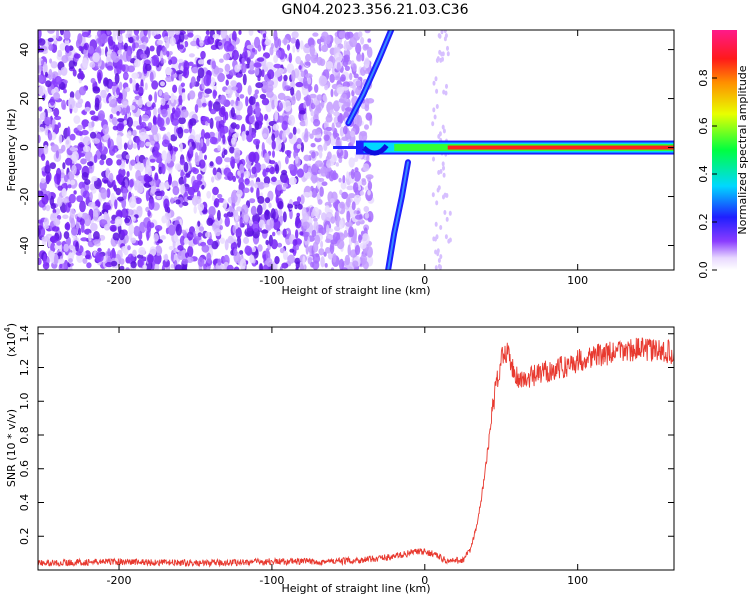  Describe the element at coordinates (577, 580) in the screenshot. I see `x-tick-label: 100` at that location.